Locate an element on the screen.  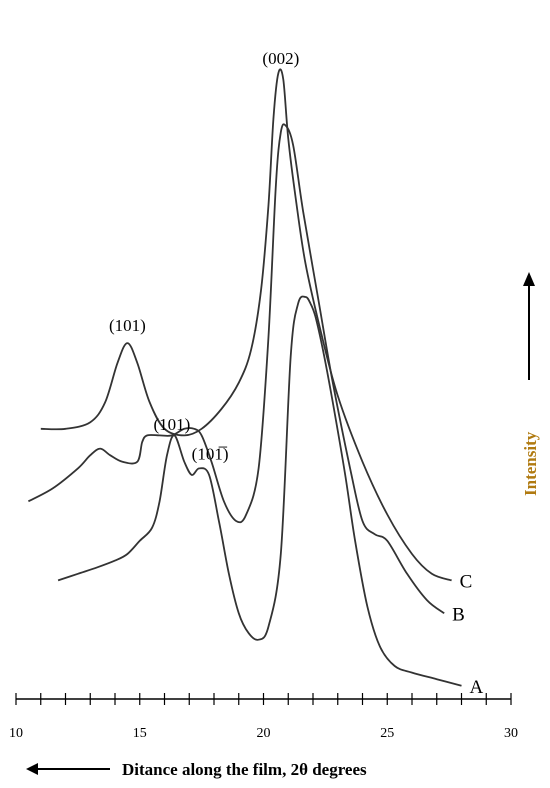
x-axis-tick-labels: 10 15 20 25 30 is located at coordinates (263, 733).